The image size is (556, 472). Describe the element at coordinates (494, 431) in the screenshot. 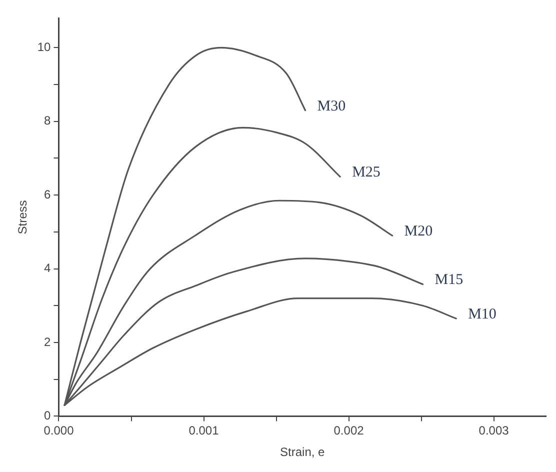

I see `x-tick-label: 0.003` at that location.